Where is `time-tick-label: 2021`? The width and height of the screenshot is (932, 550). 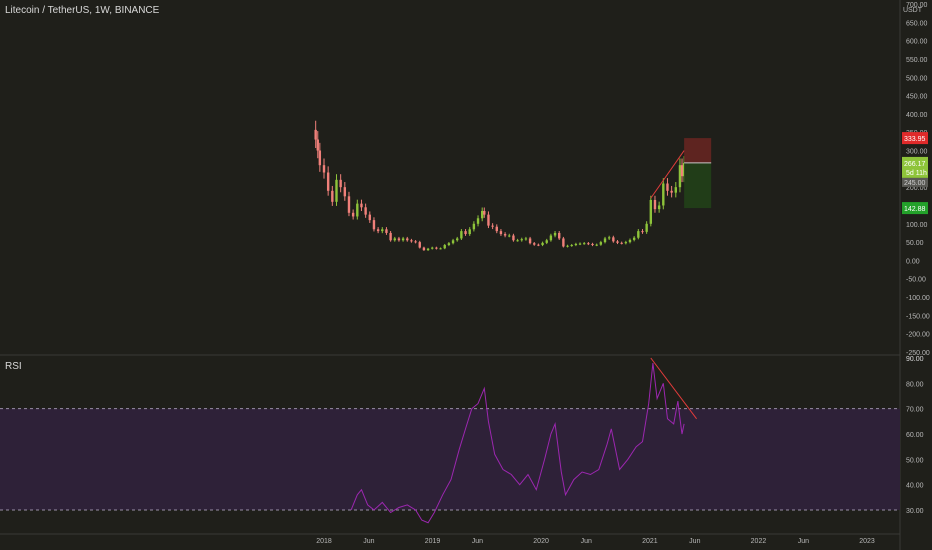 time-tick-label: 2021 is located at coordinates (650, 541).